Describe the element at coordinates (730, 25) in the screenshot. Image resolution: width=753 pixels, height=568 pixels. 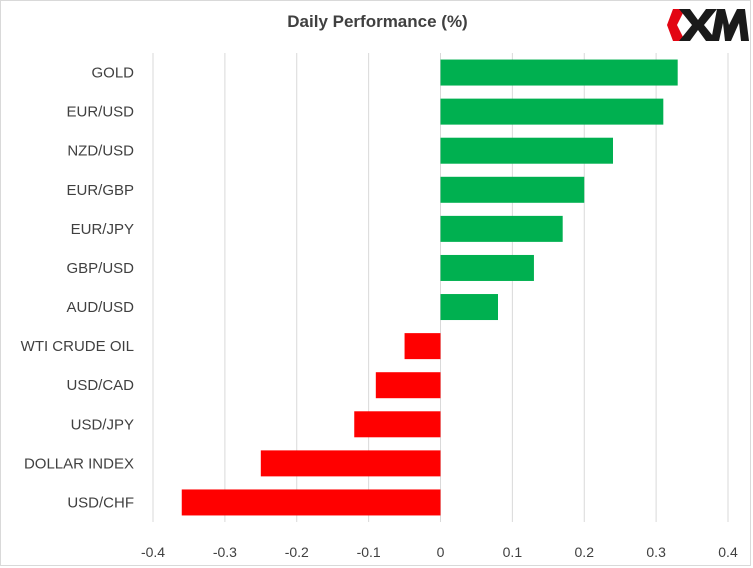
I see `logo-m-shape` at that location.